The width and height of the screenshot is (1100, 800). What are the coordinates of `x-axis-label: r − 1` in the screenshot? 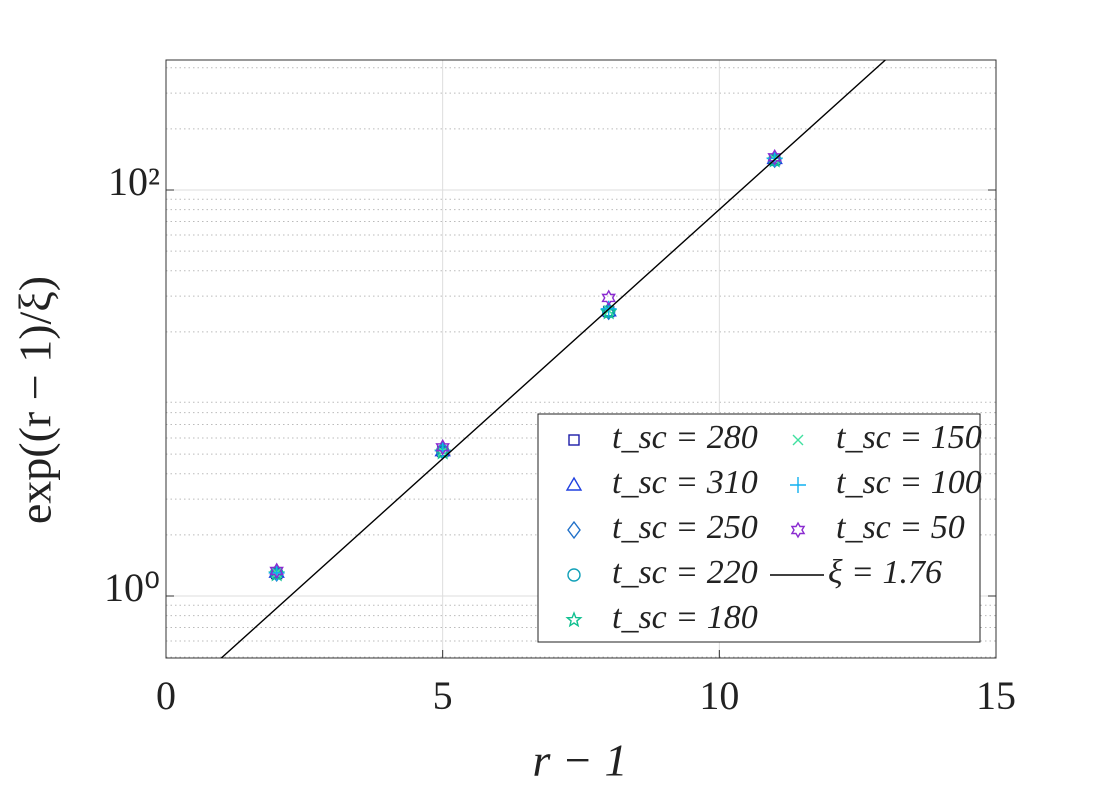 It's located at (580, 760).